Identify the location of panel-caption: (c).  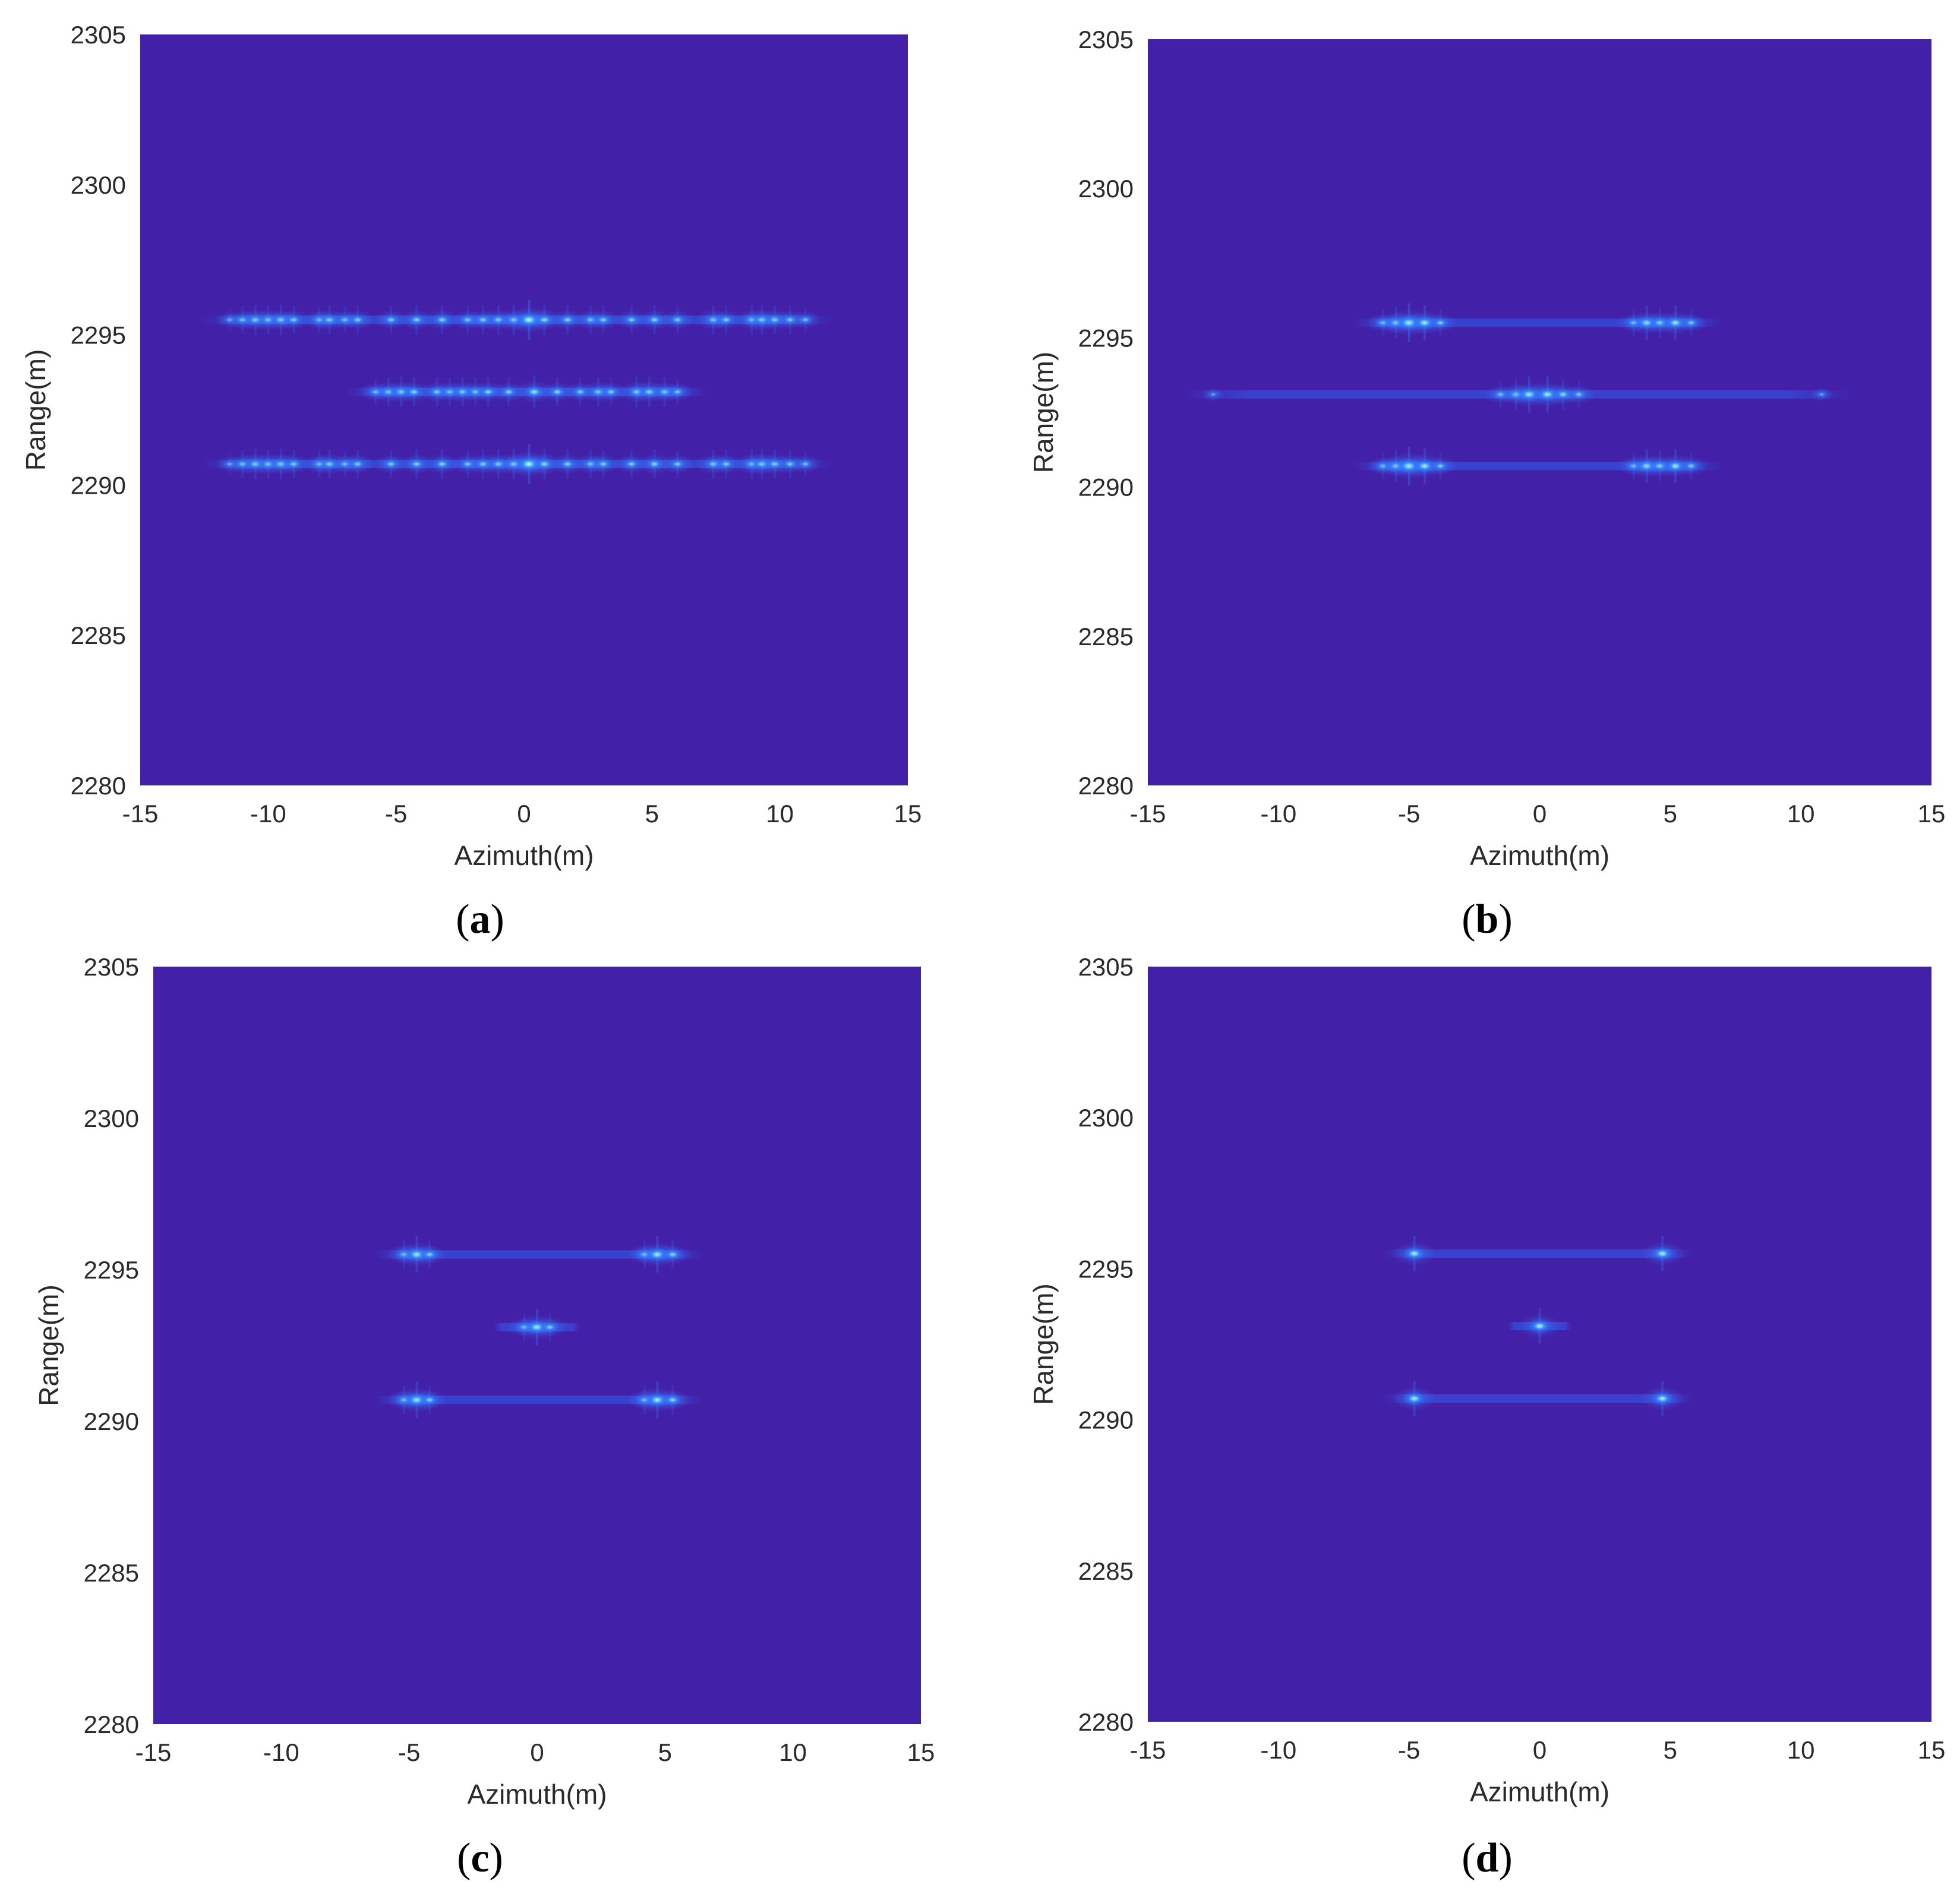
(480, 1858).